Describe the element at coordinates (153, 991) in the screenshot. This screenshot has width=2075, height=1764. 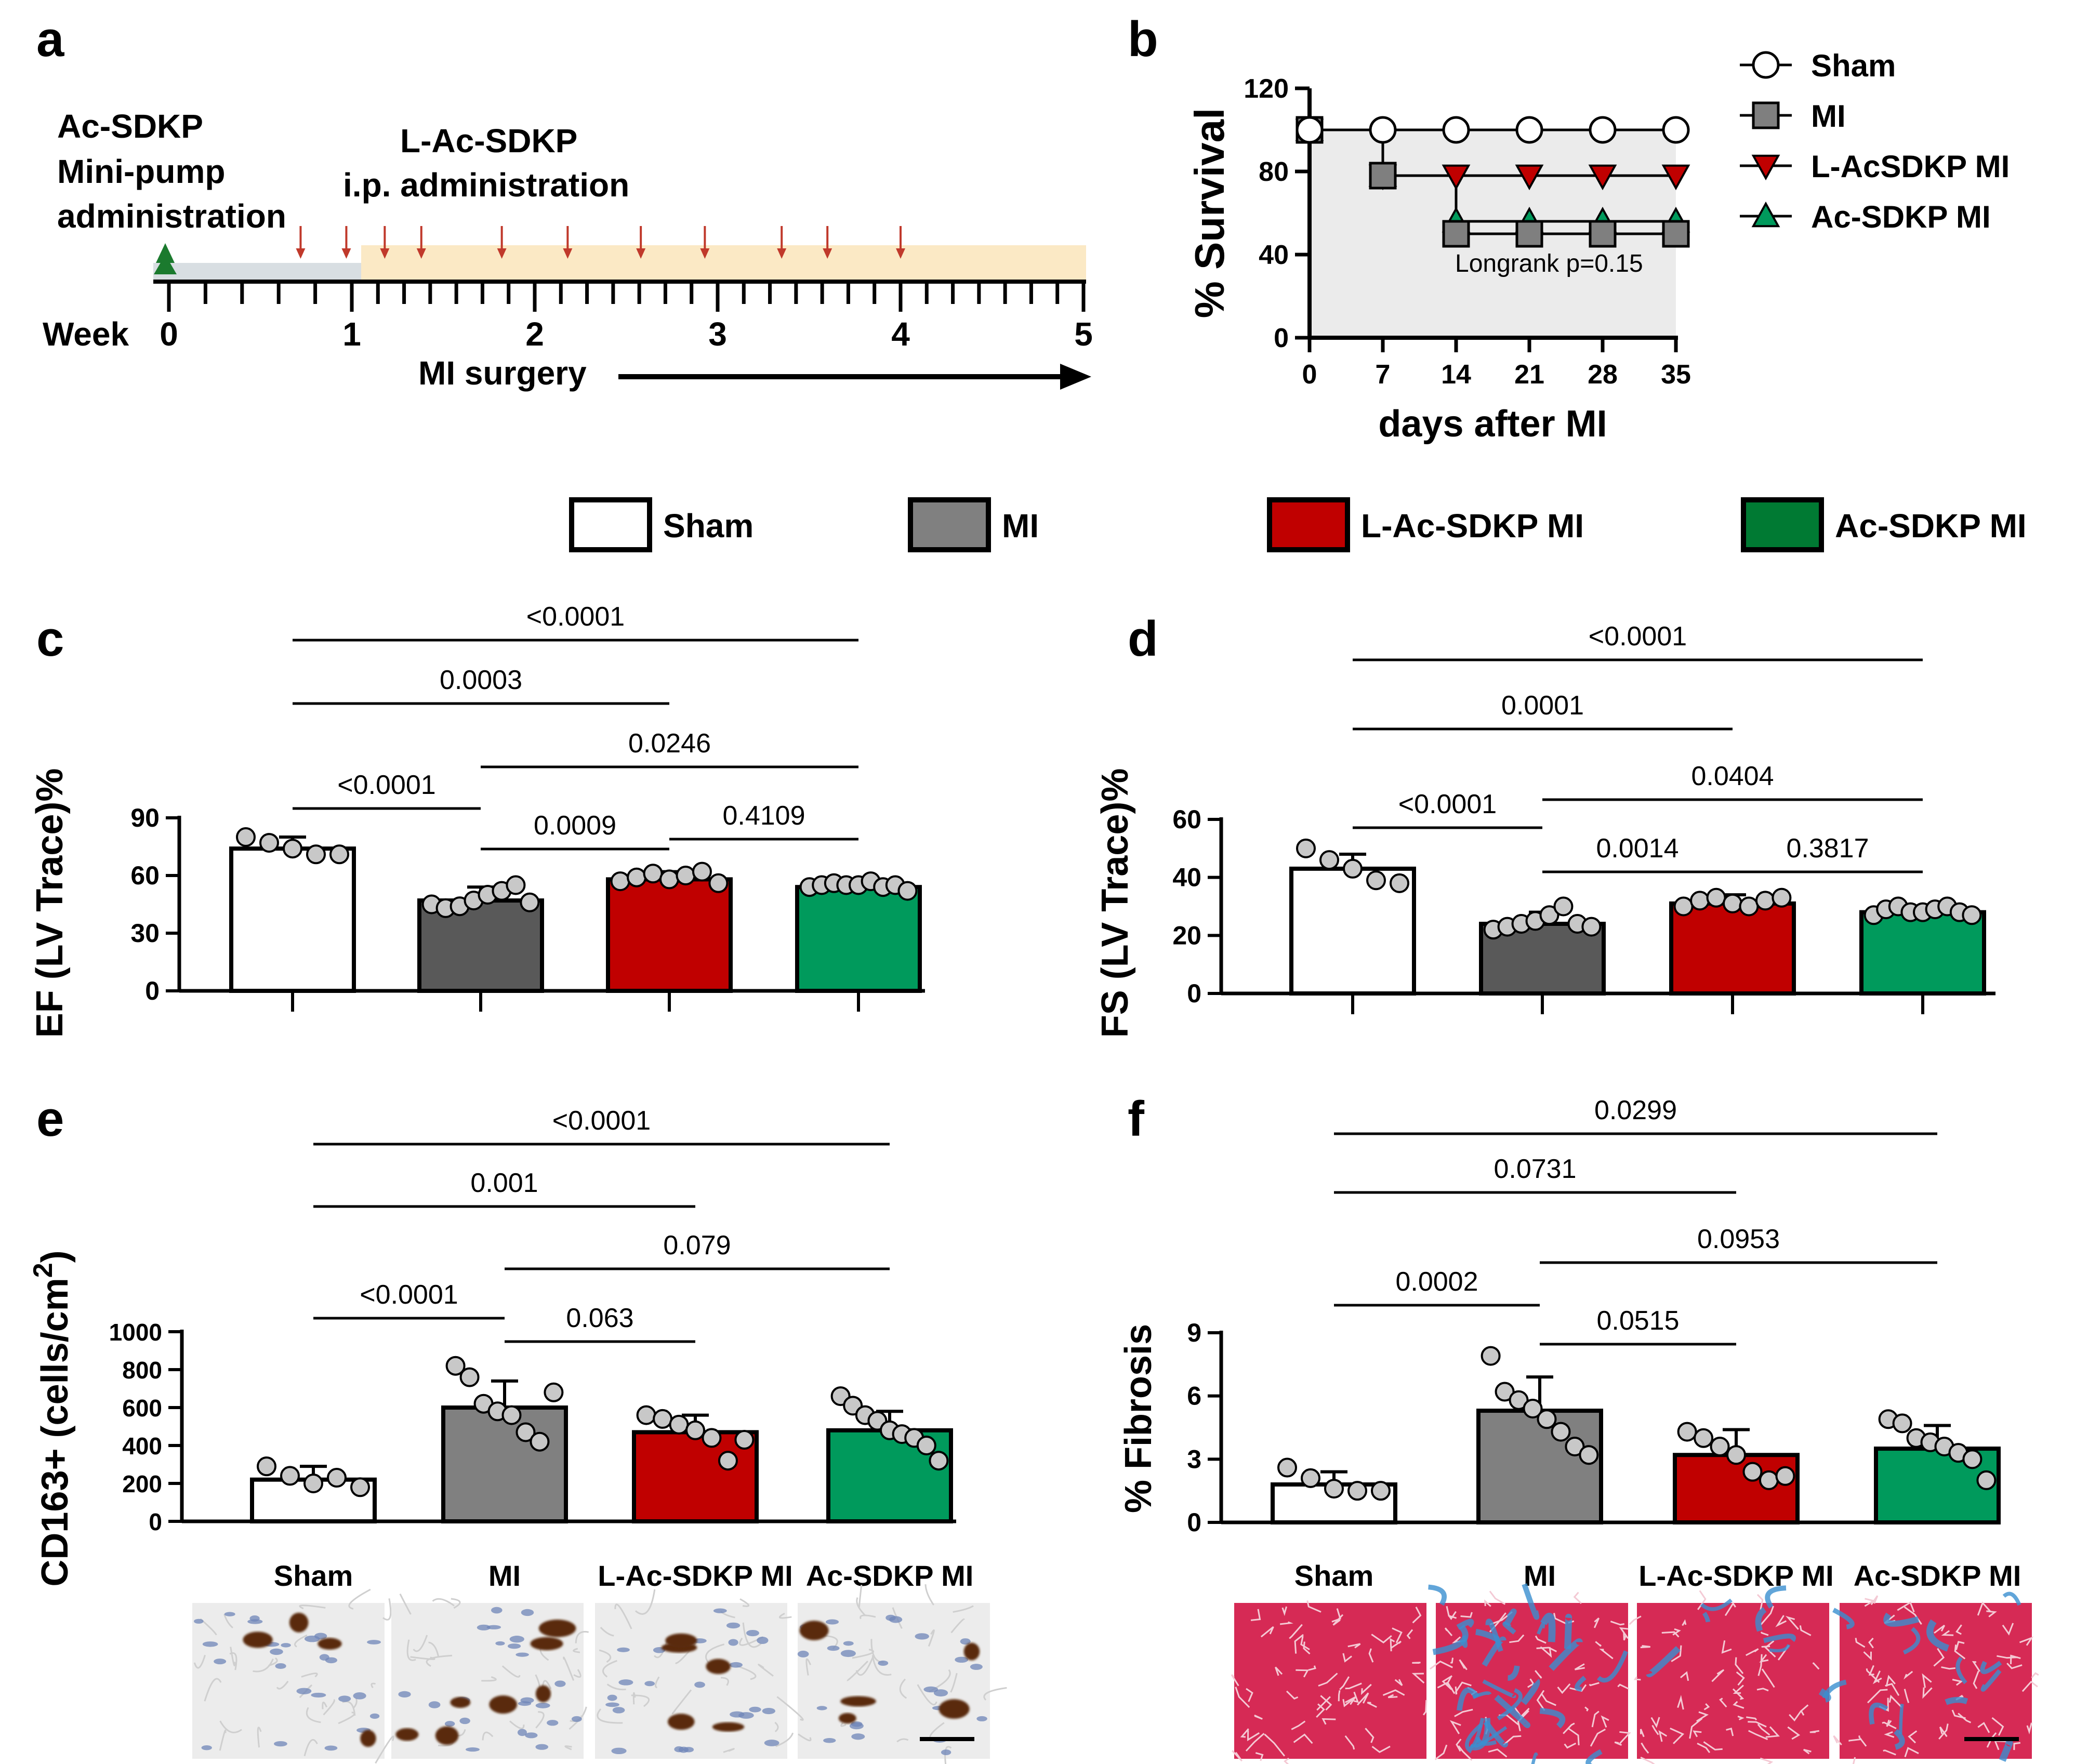
I see `y-tick-label: 0` at that location.